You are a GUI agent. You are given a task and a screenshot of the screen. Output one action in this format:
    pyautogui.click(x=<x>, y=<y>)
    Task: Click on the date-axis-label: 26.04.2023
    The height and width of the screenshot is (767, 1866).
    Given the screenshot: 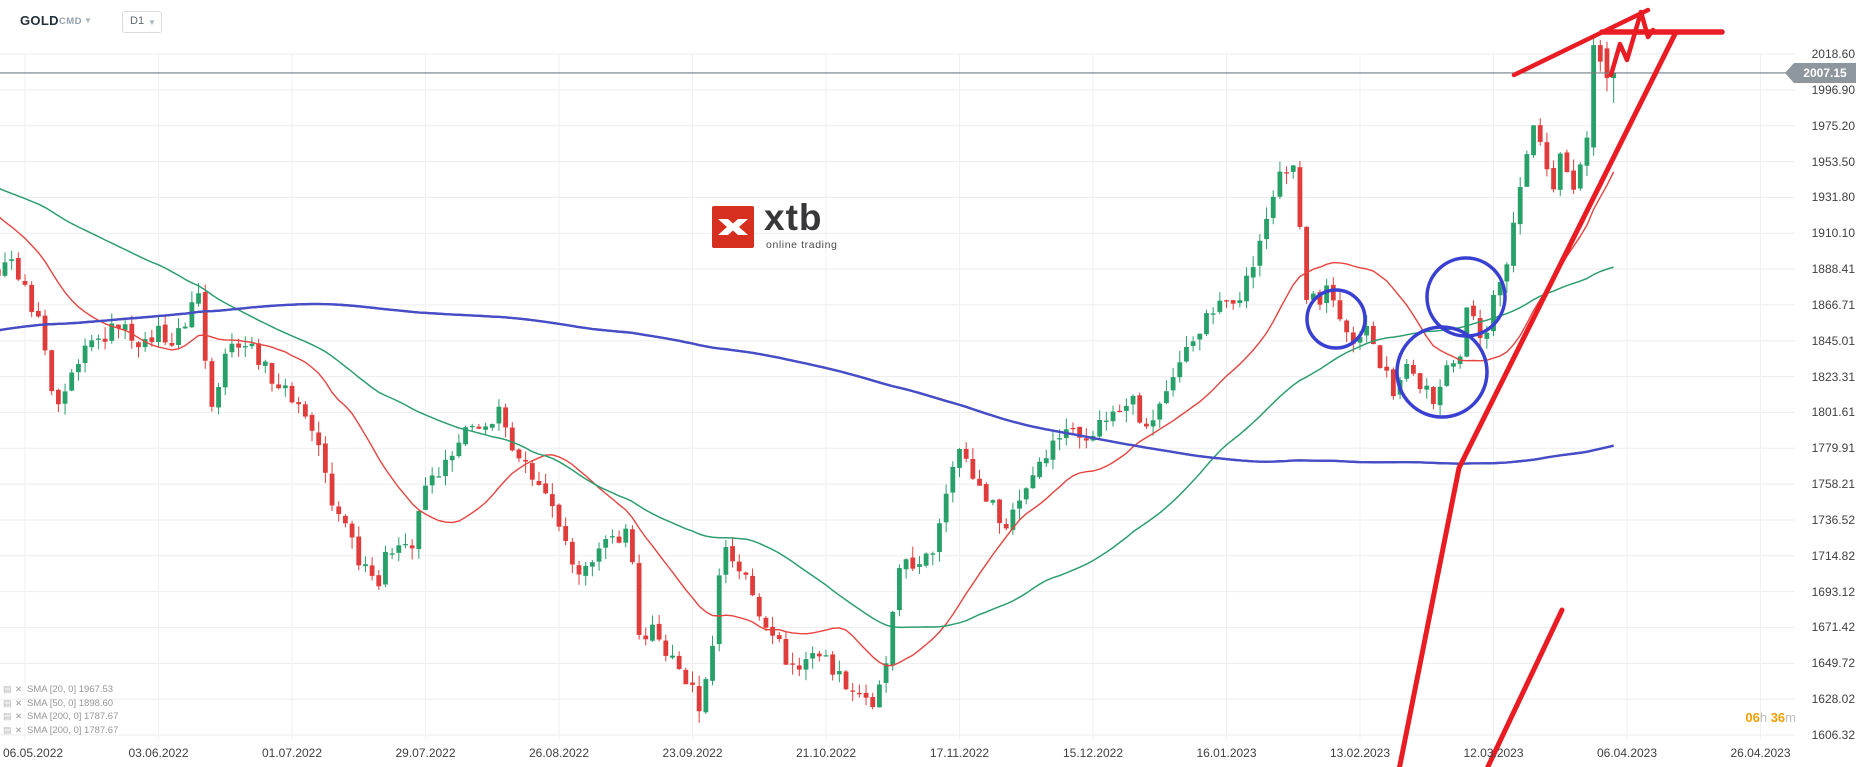 What is the action you would take?
    pyautogui.click(x=1760, y=753)
    